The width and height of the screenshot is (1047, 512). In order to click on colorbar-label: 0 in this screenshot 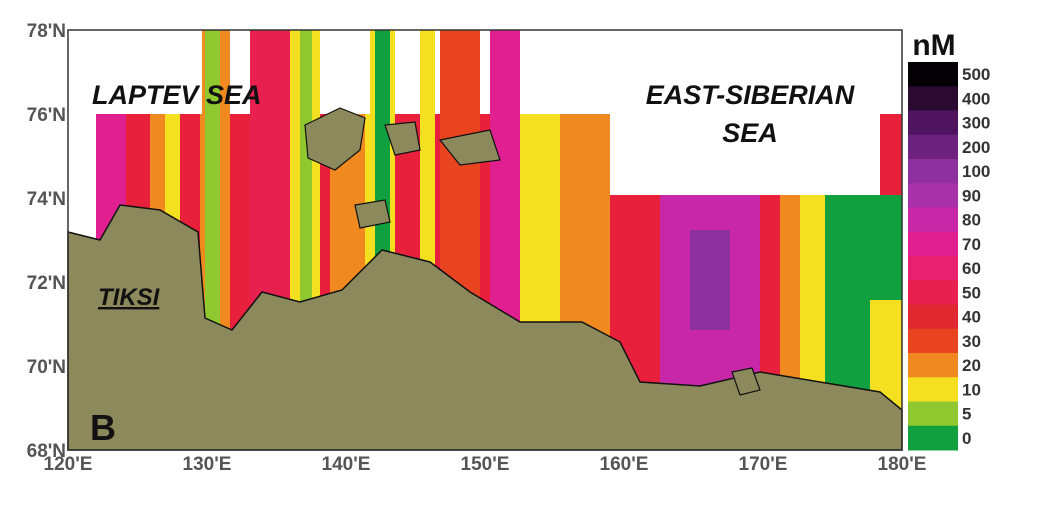, I will do `click(966, 438)`.